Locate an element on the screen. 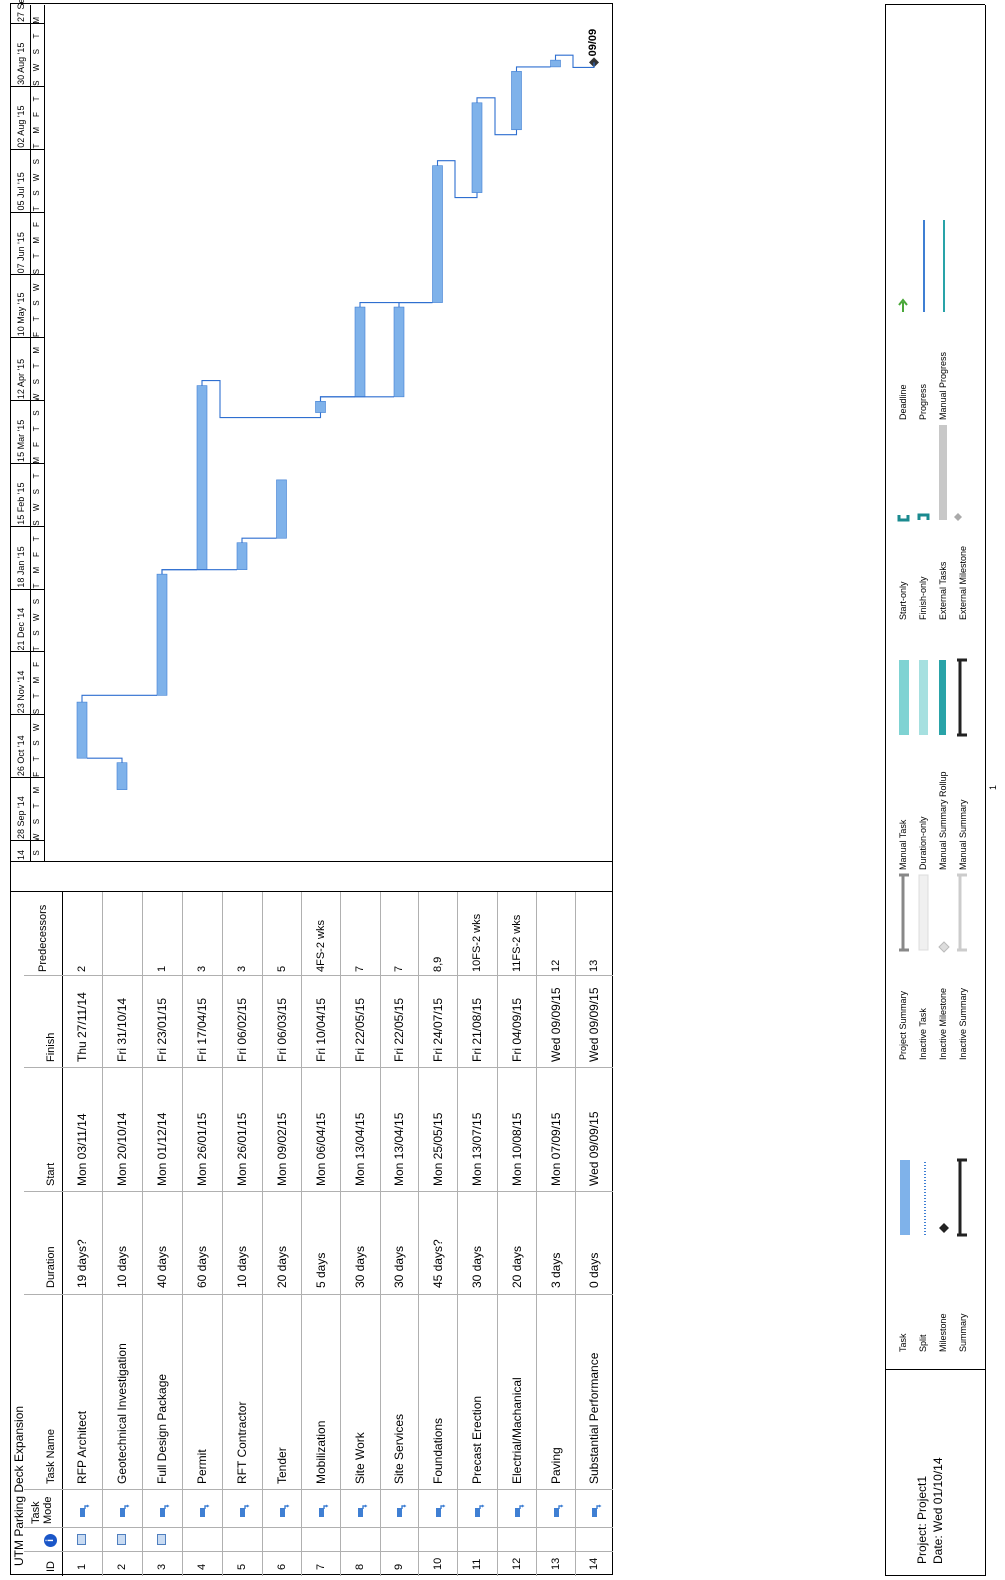  start-only-swatch is located at coordinates (903, 518).